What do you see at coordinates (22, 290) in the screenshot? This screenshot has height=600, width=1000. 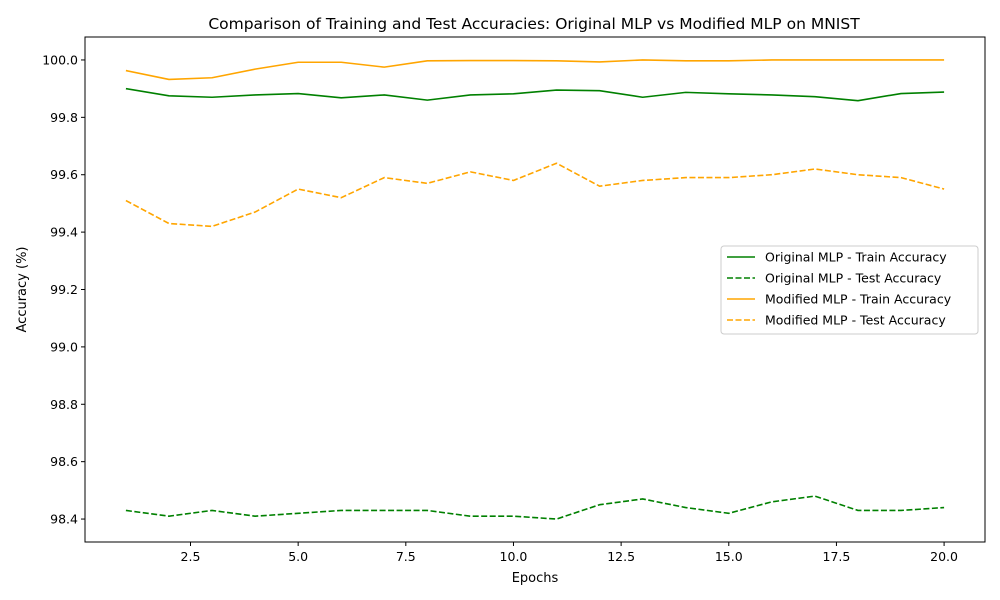 I see `y-axis-label: Accuracy (%)` at bounding box center [22, 290].